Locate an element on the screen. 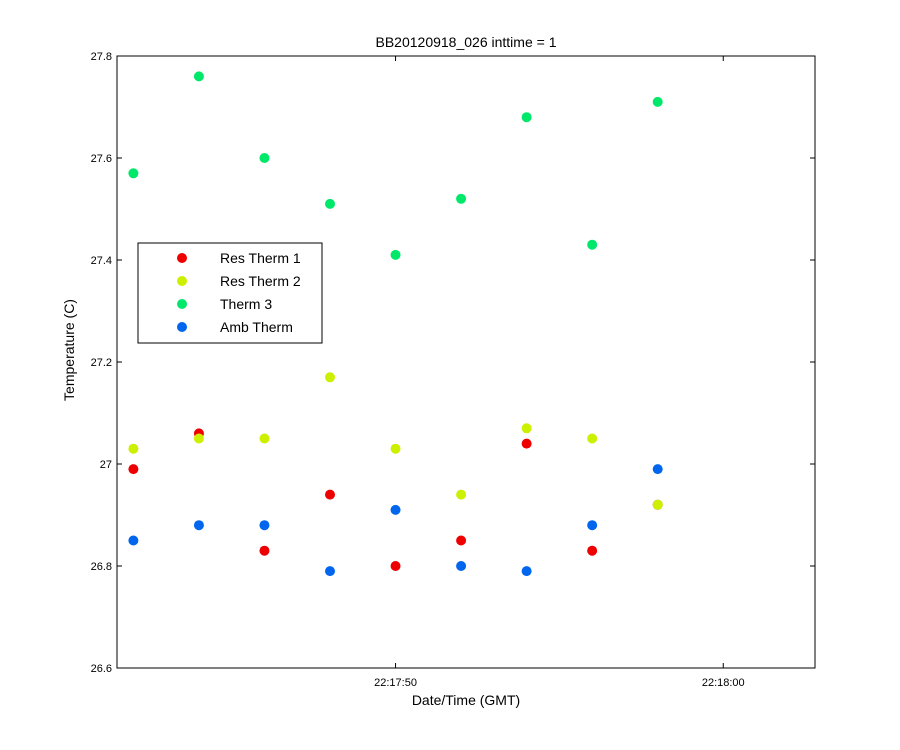 The image size is (900, 750). x-tick-label: 22:17:50 is located at coordinates (395, 683).